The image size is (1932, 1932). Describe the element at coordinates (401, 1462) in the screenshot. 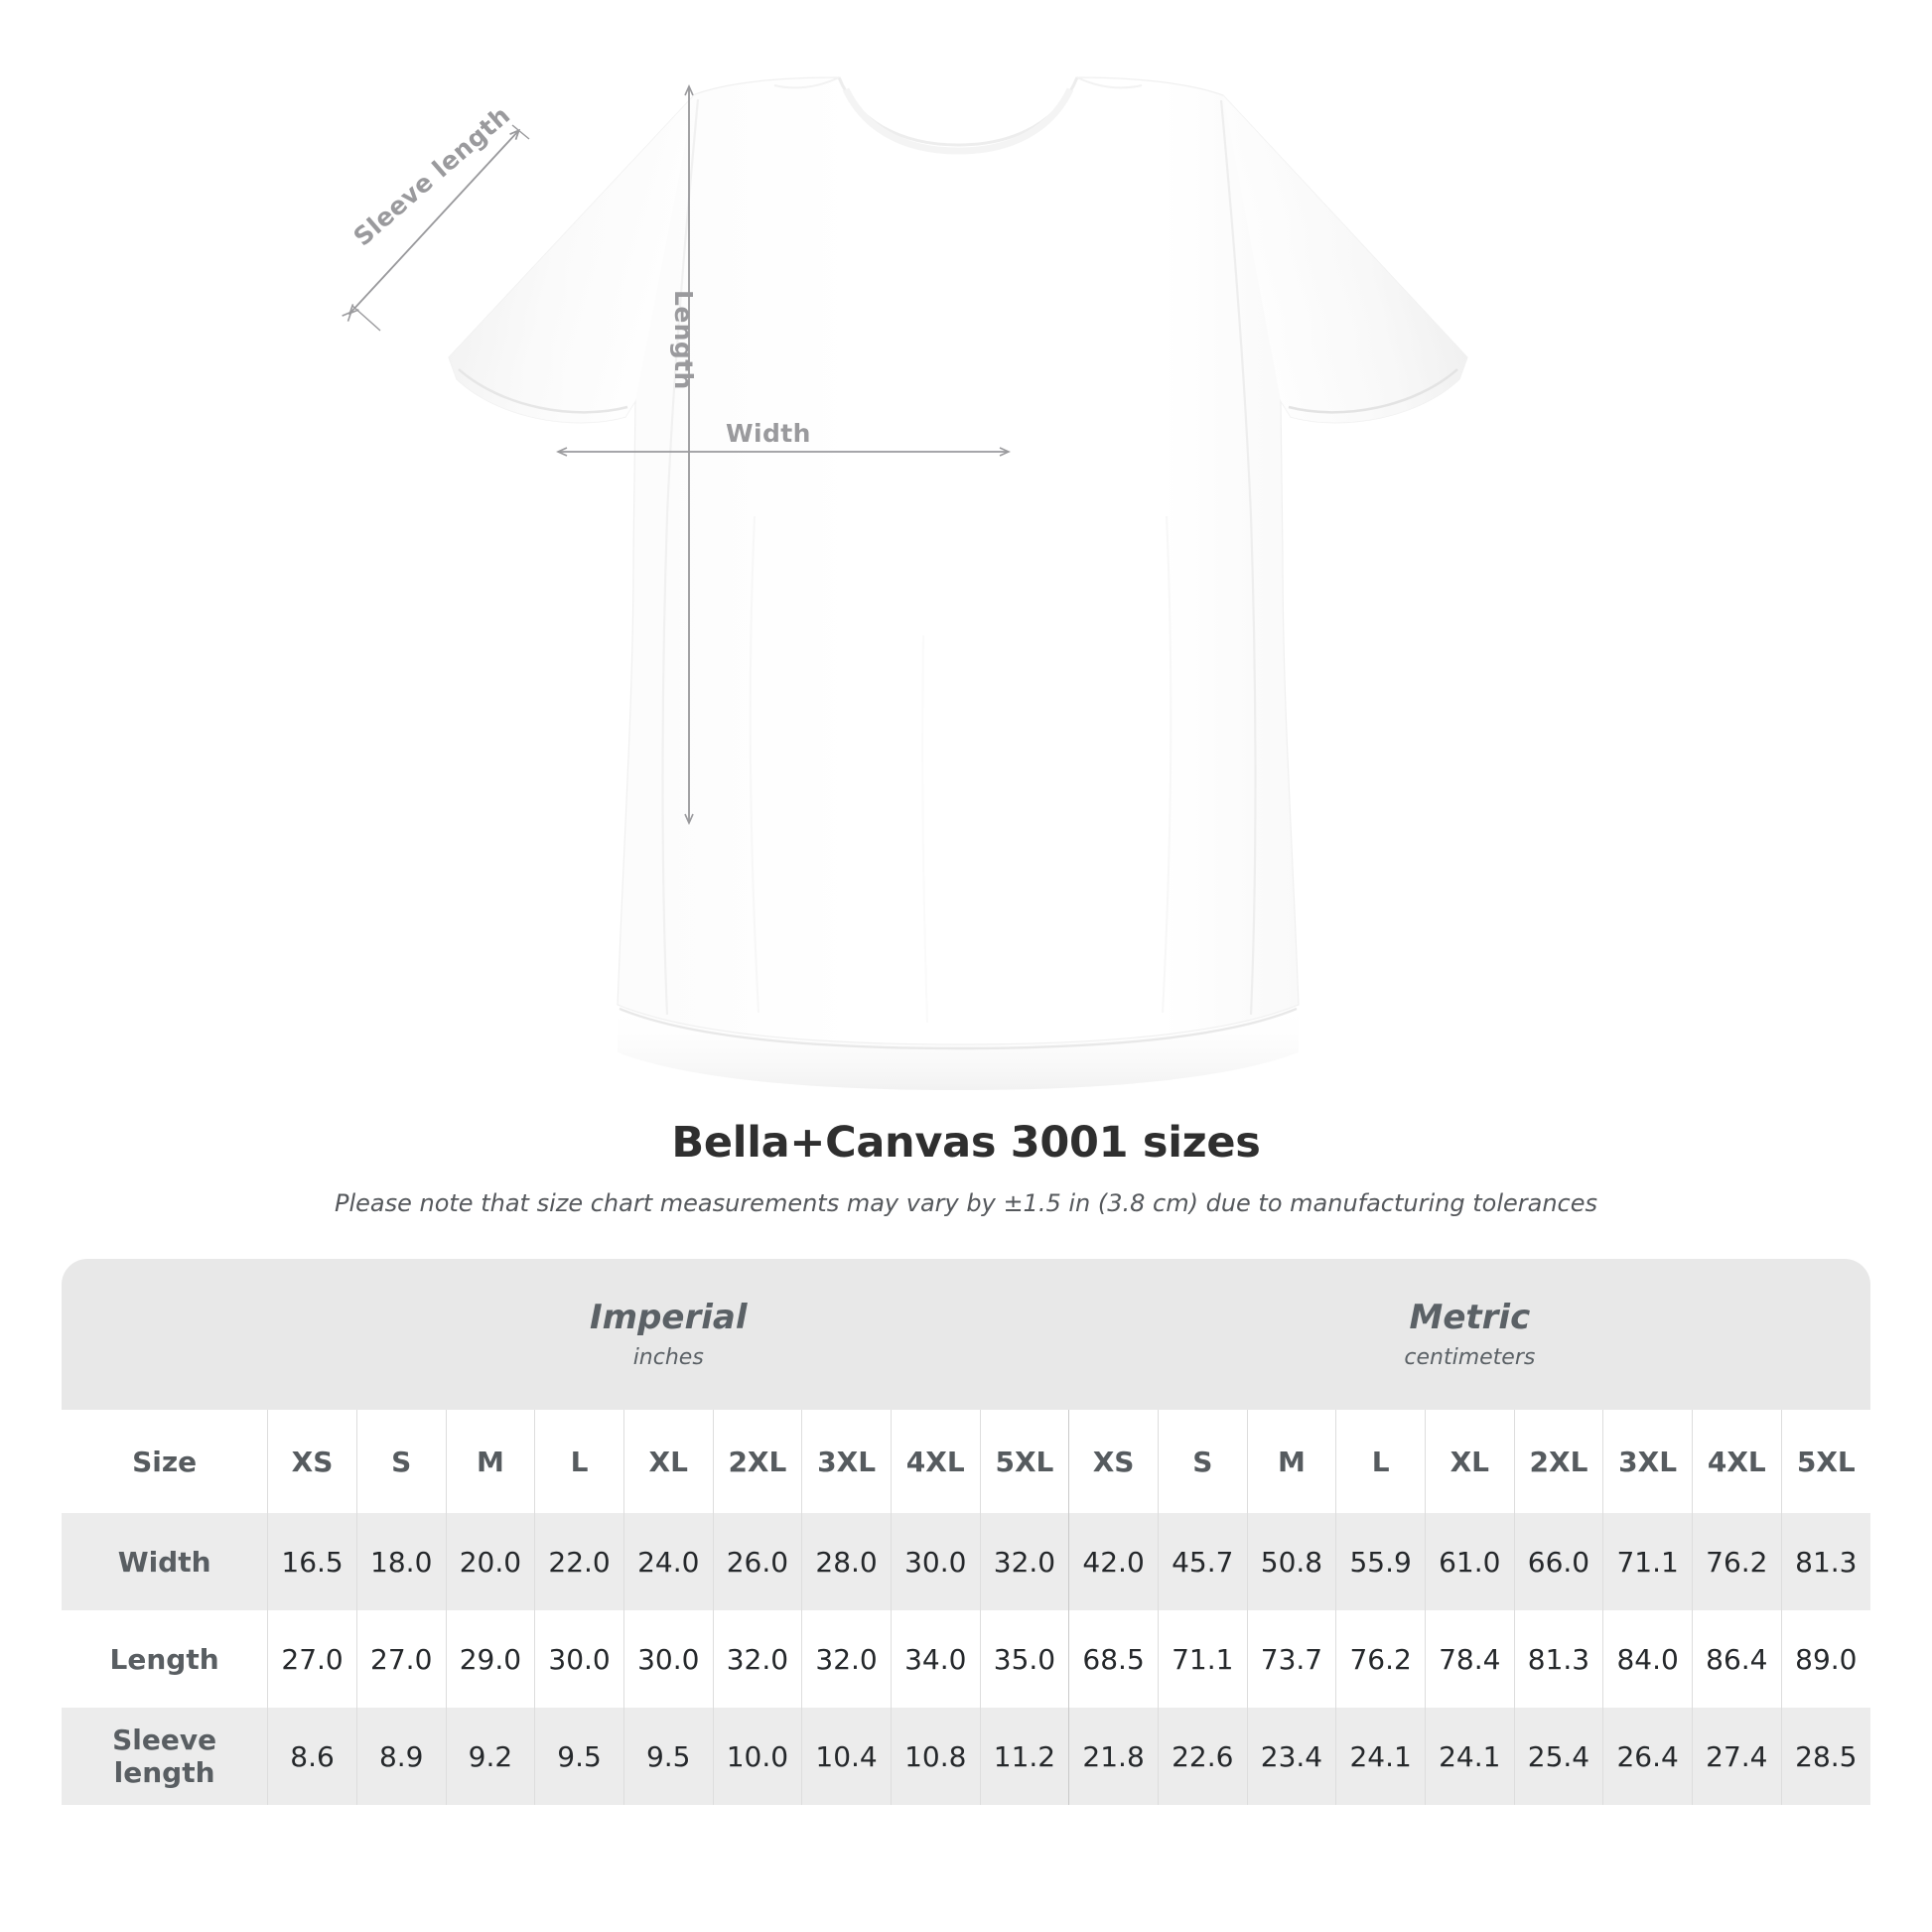

I see `size-header-imperial-s: S` at that location.